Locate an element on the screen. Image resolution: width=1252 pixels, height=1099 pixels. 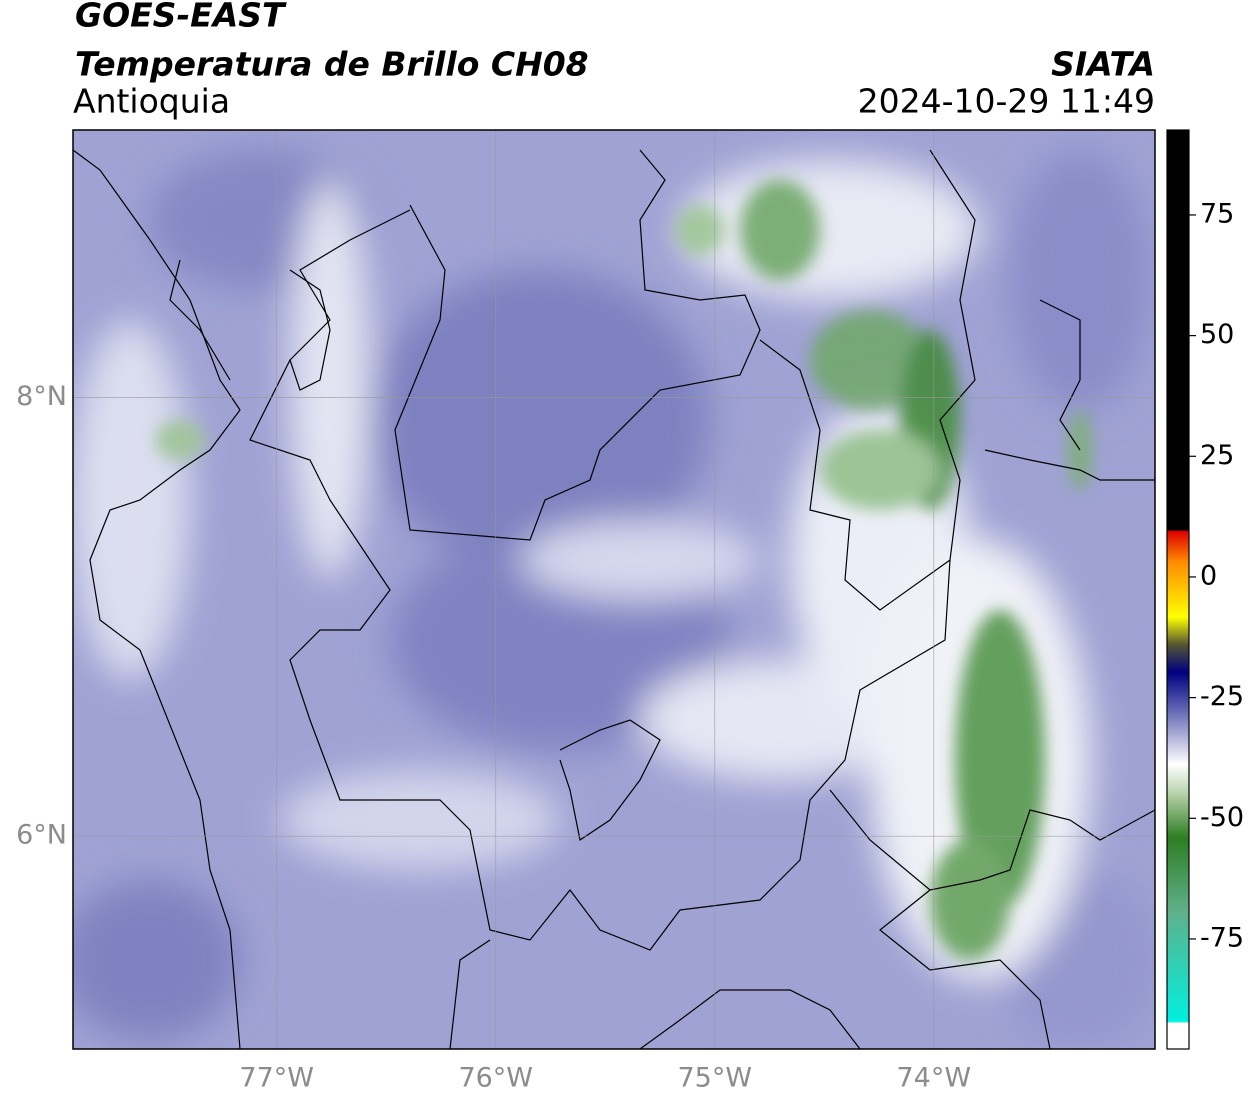
timestamp: 2024-10-29 11:49 is located at coordinates (1006, 101).